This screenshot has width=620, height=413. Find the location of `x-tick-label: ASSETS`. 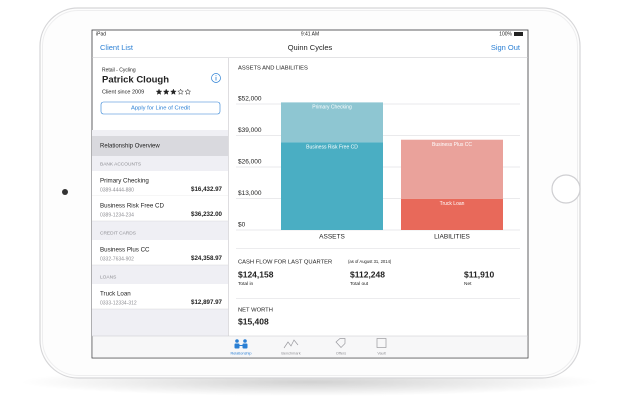

x-tick-label: ASSETS is located at coordinates (332, 237).